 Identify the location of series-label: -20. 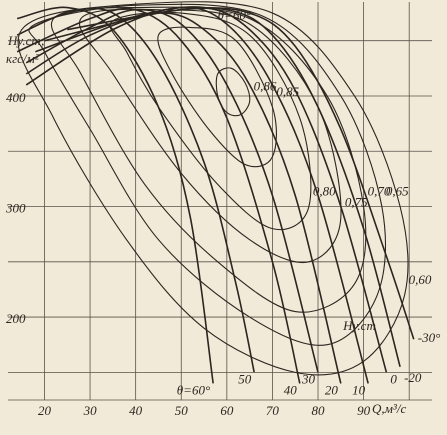
(413, 377).